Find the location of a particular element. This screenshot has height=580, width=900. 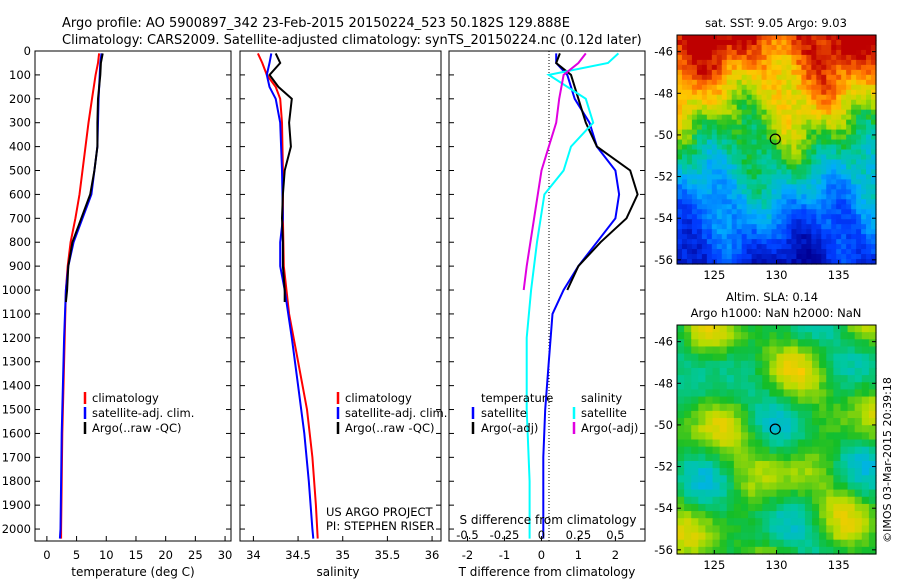

y-tick-label: 1600 is located at coordinates (16, 433).